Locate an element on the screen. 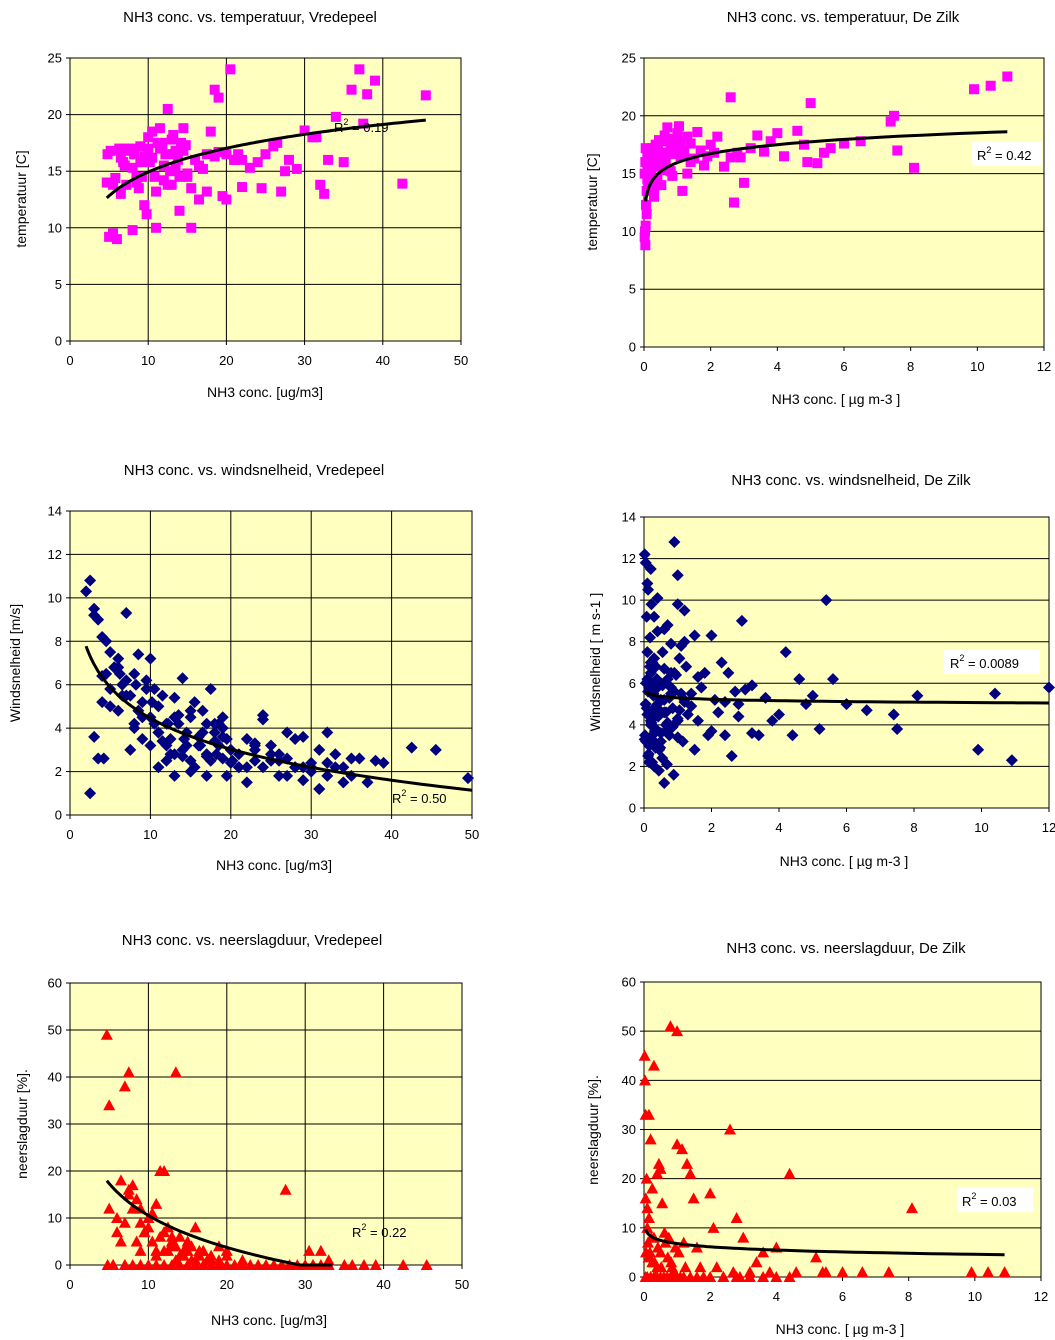  y-axis-label: Windsnelheid [m/s] is located at coordinates (15, 663).